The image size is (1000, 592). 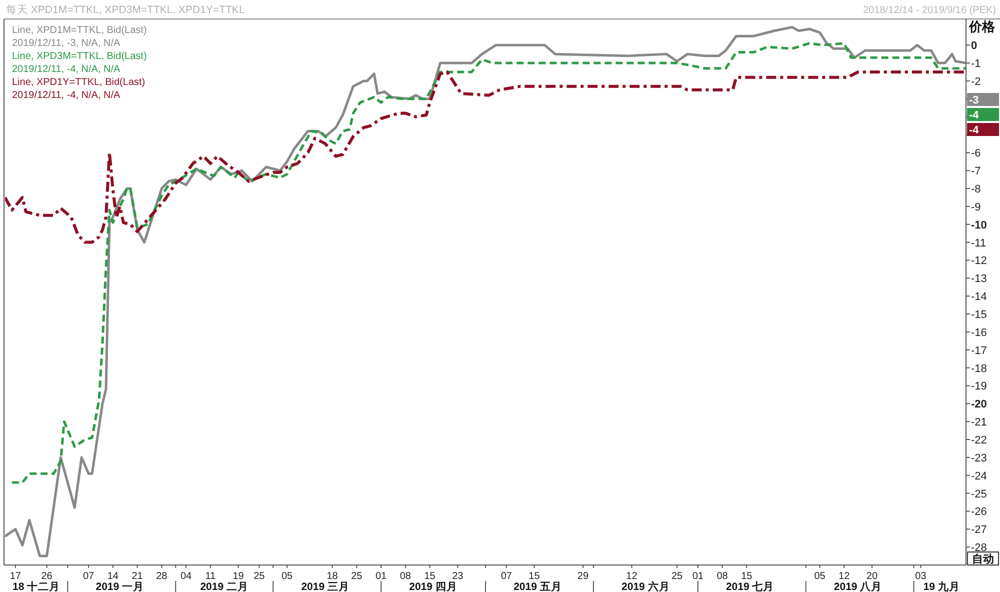 I want to click on y-tick-label: 0, so click(x=974, y=46).